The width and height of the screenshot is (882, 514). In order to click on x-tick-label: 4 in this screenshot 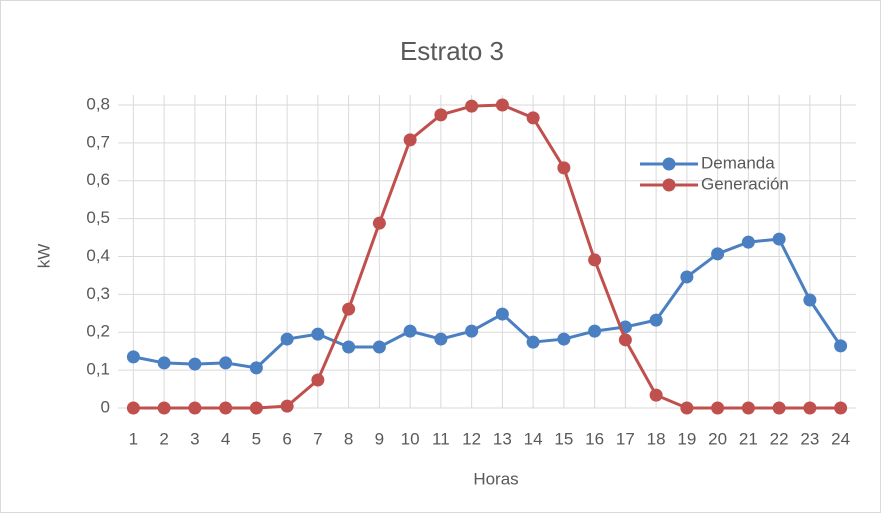, I will do `click(225, 438)`.